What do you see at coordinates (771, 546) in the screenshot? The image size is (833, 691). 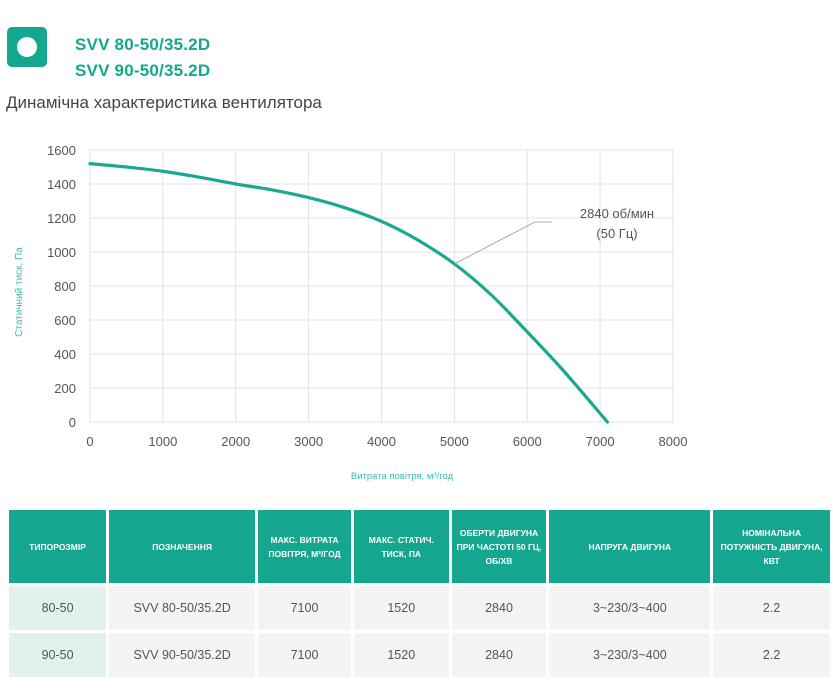 I see `header-motor-power: Номінальна потужність двигуна, кВт` at bounding box center [771, 546].